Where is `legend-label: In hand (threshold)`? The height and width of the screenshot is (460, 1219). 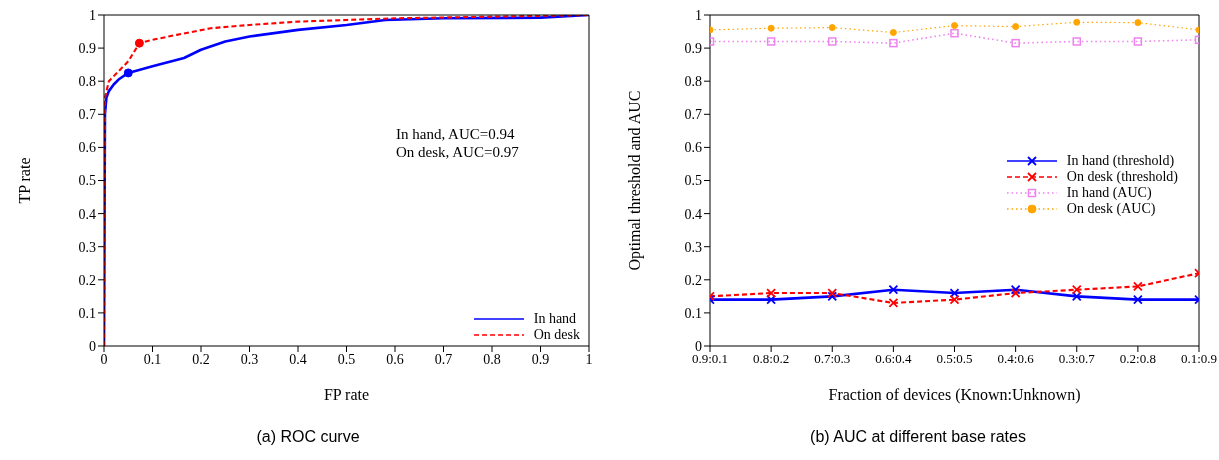
legend-label: In hand (threshold) is located at coordinates (1120, 161).